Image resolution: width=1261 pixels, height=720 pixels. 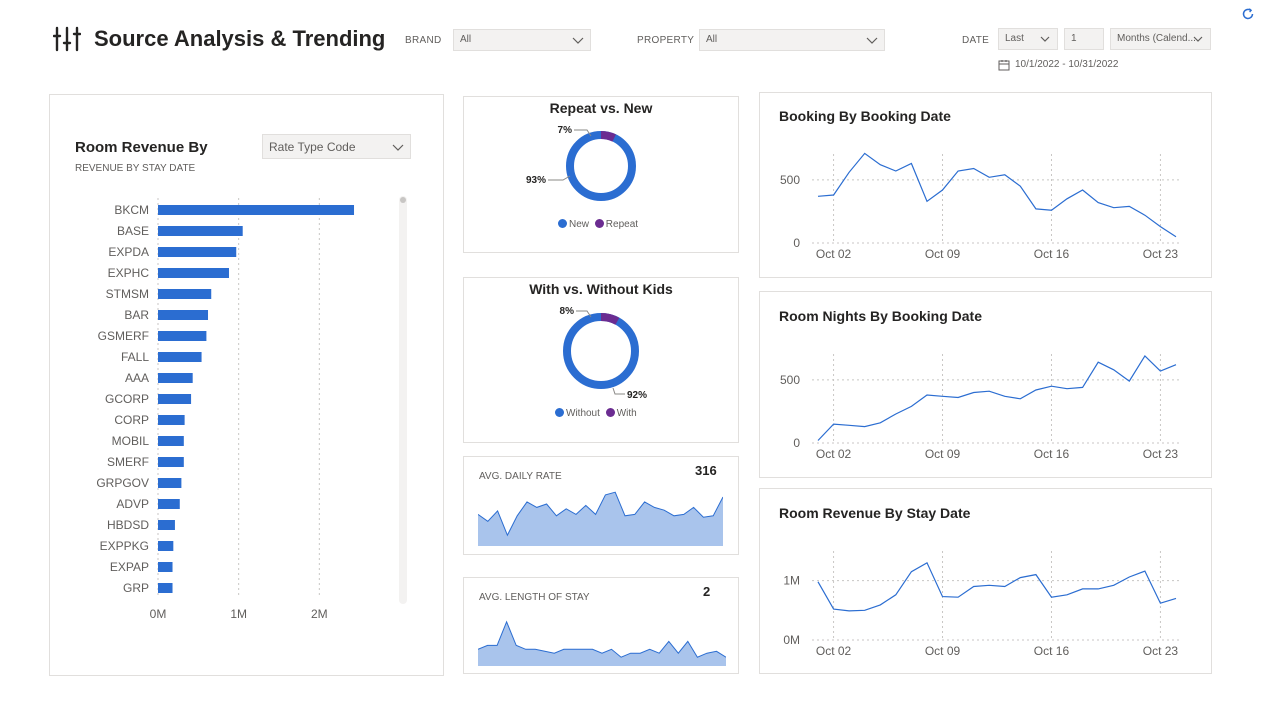 I want to click on date-count-value: 1, so click(x=1074, y=38).